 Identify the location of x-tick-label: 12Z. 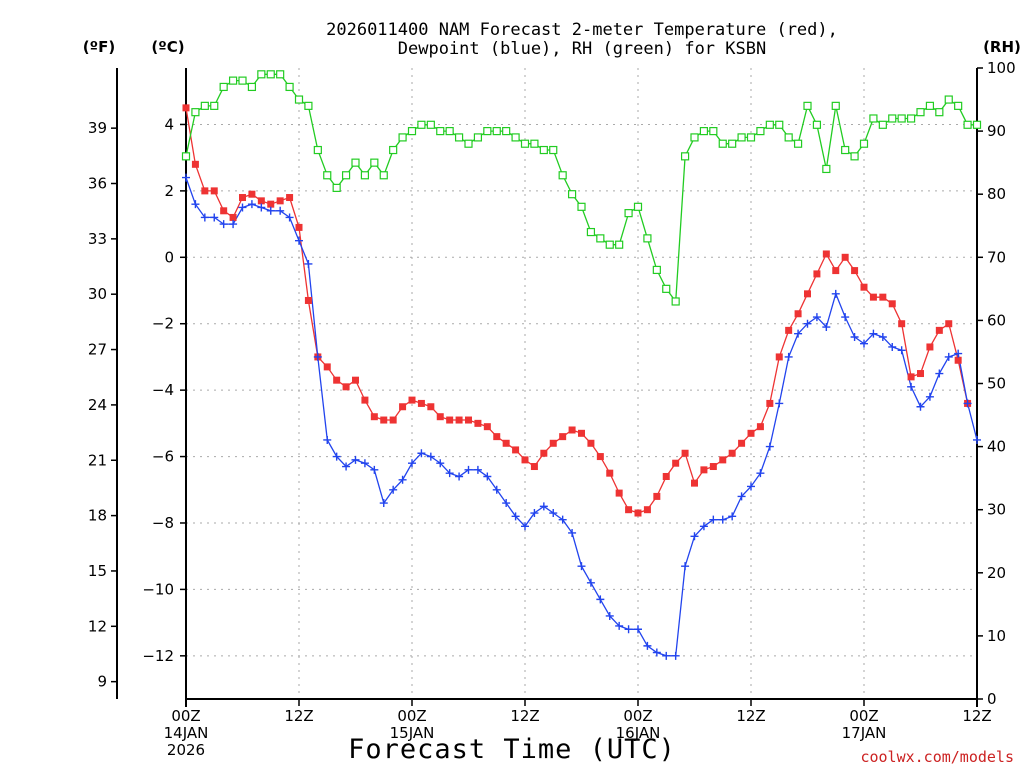
(298, 716).